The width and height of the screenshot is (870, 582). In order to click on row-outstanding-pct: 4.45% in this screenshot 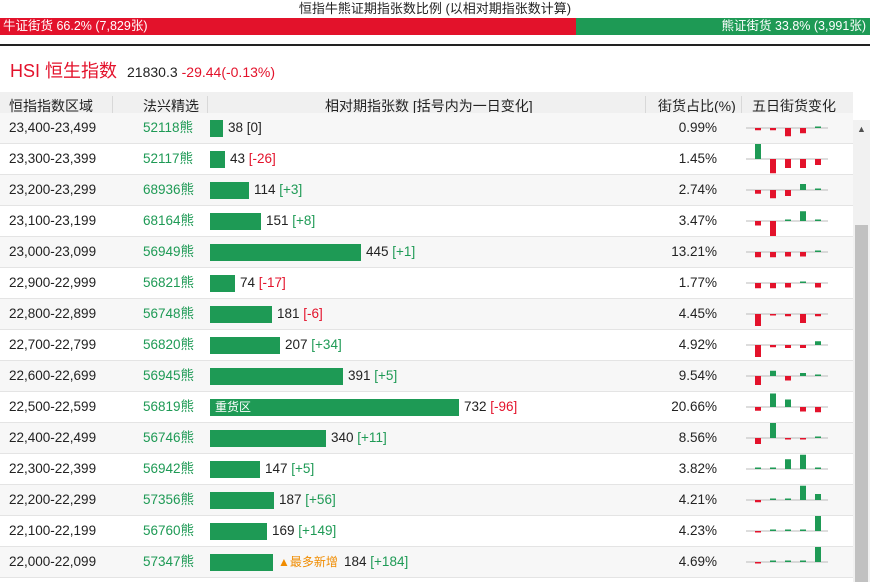, I will do `click(697, 313)`.